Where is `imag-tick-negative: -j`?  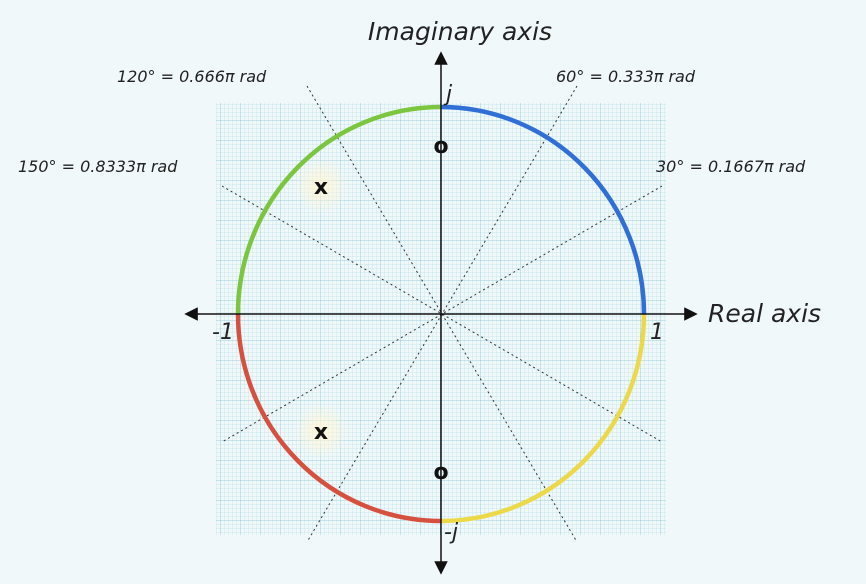 imag-tick-negative: -j is located at coordinates (451, 532).